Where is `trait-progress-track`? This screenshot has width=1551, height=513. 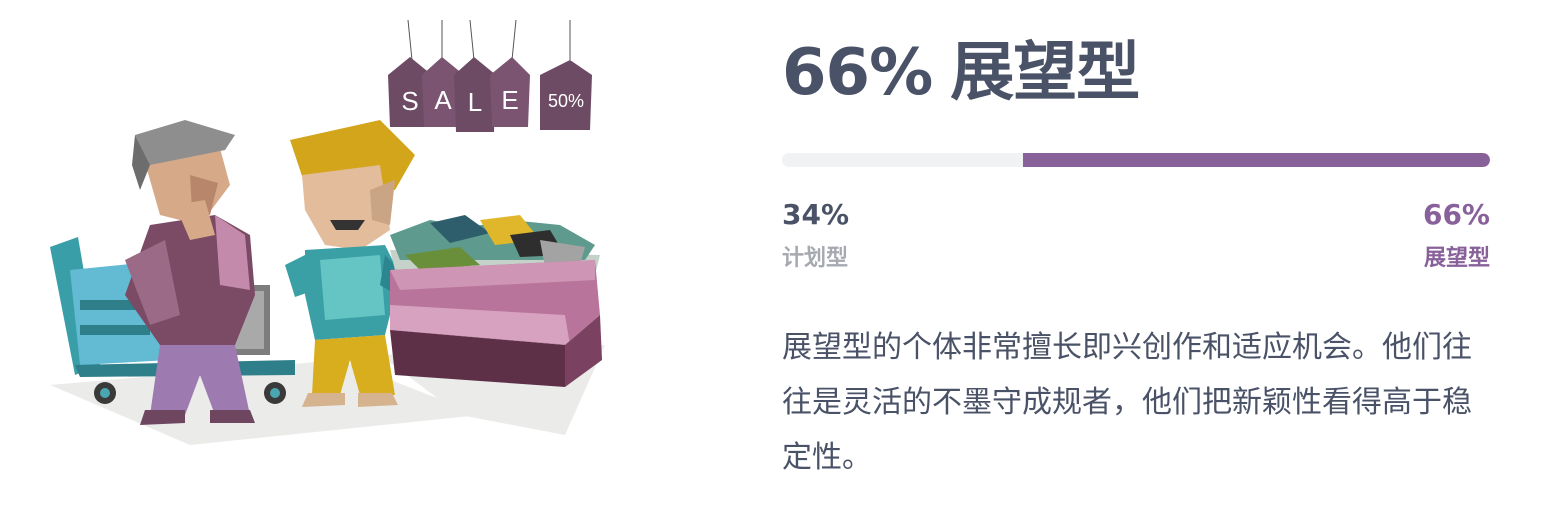 trait-progress-track is located at coordinates (1136, 160).